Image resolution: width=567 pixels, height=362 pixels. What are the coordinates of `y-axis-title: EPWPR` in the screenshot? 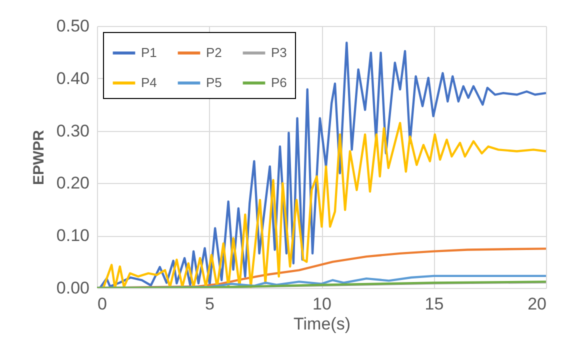 It's located at (39, 158).